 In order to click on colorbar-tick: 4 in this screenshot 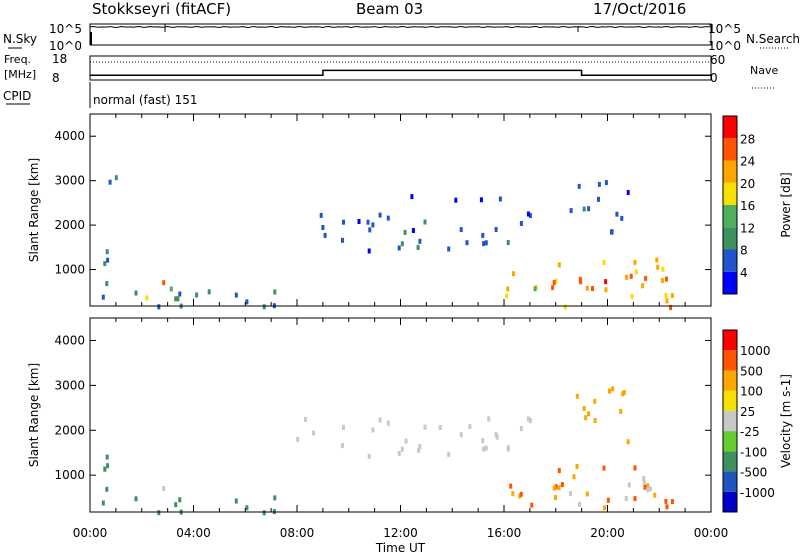, I will do `click(744, 273)`.